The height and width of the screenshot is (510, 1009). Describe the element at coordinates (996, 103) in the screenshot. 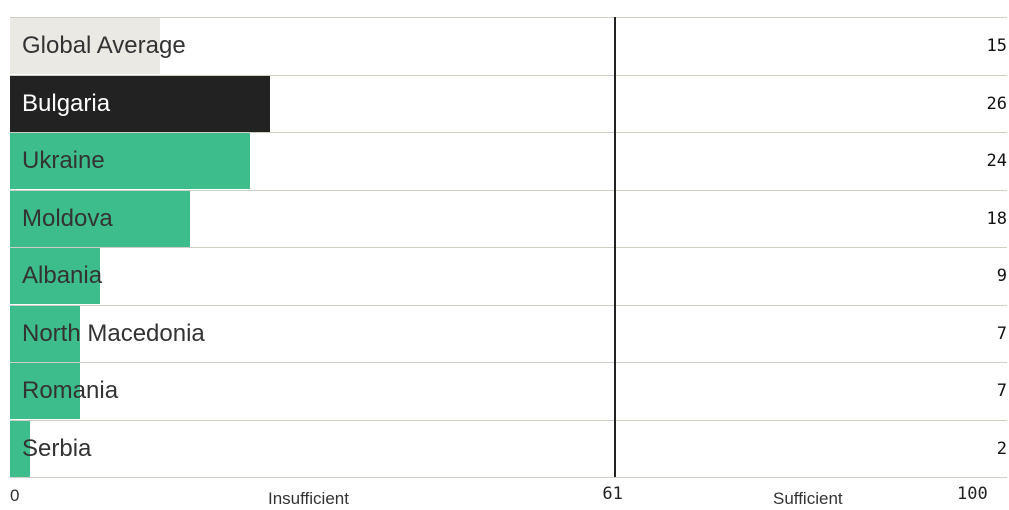

I see `data-label: 26` at that location.